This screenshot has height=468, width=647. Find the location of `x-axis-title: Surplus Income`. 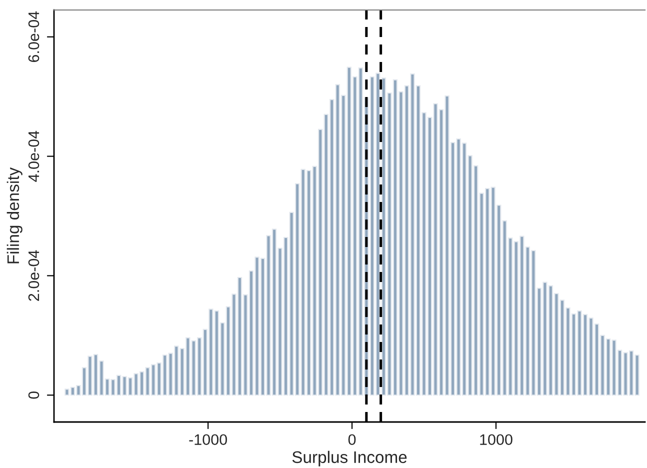

x-axis-title: Surplus Income is located at coordinates (349, 458).